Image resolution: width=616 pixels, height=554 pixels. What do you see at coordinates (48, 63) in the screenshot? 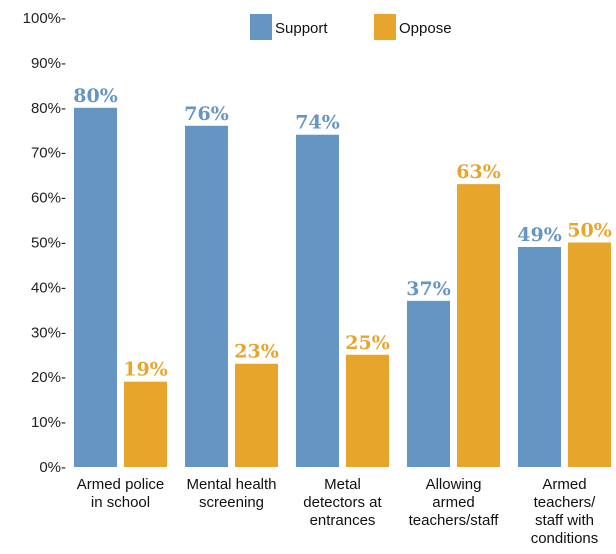
I see `y-tick-label: 90%-` at bounding box center [48, 63].